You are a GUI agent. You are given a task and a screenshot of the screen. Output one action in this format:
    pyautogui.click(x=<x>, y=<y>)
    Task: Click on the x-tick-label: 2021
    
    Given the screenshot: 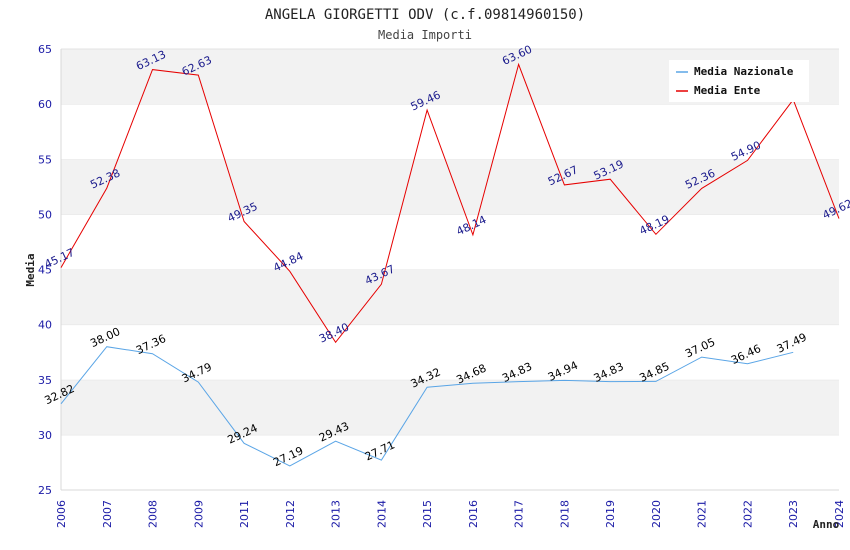 What is the action you would take?
    pyautogui.click(x=702, y=514)
    